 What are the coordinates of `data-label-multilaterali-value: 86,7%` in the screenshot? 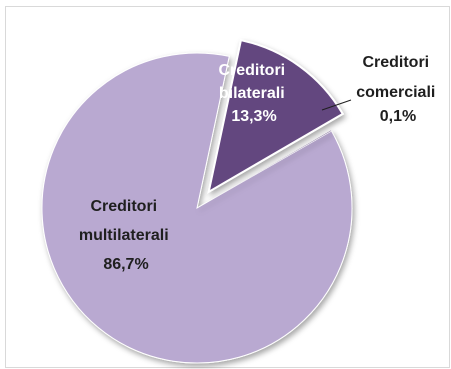 It's located at (125, 264).